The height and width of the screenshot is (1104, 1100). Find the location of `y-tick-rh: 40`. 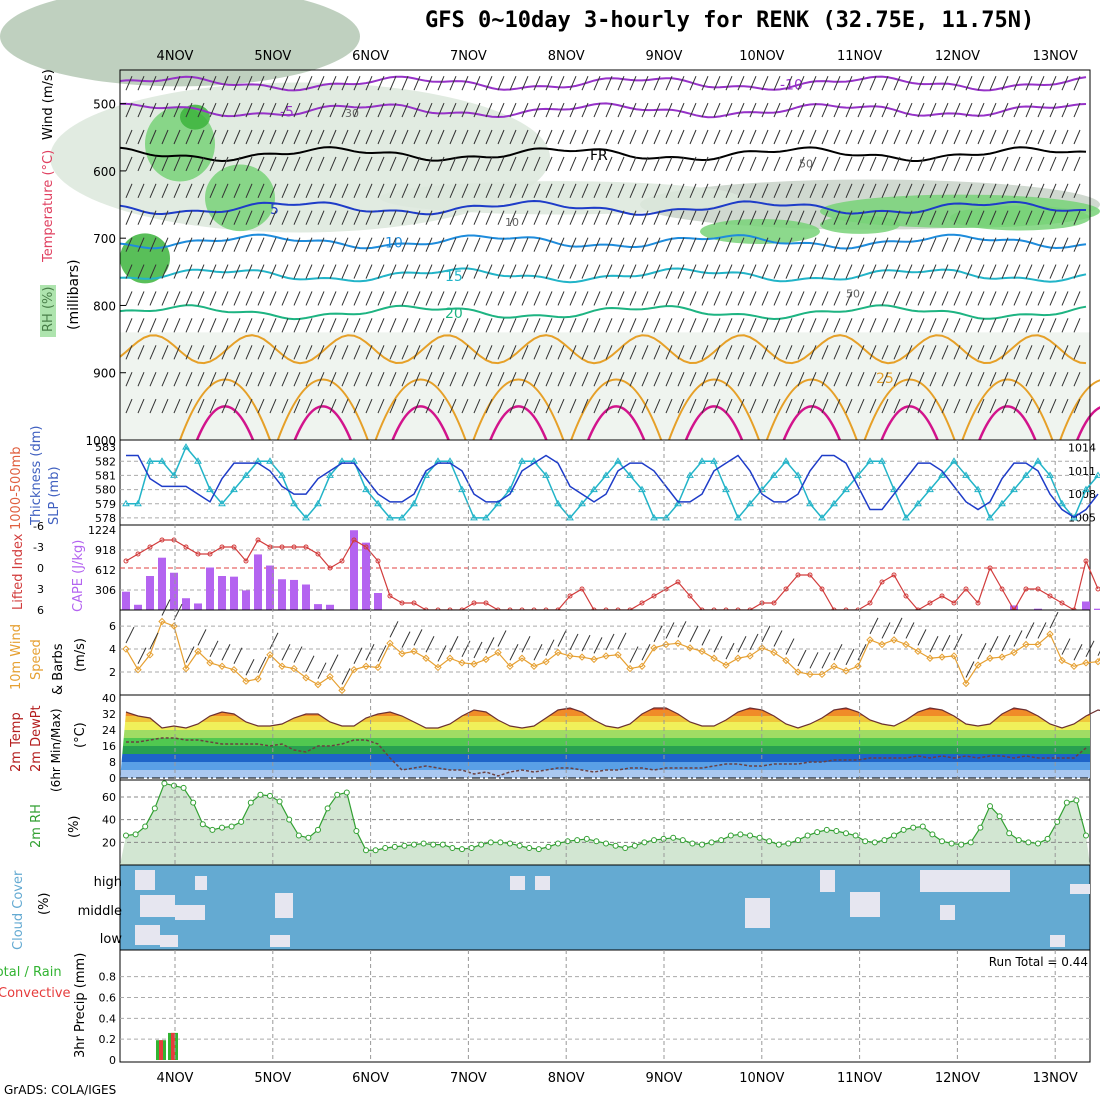

y-tick-rh: 40 is located at coordinates (109, 820).